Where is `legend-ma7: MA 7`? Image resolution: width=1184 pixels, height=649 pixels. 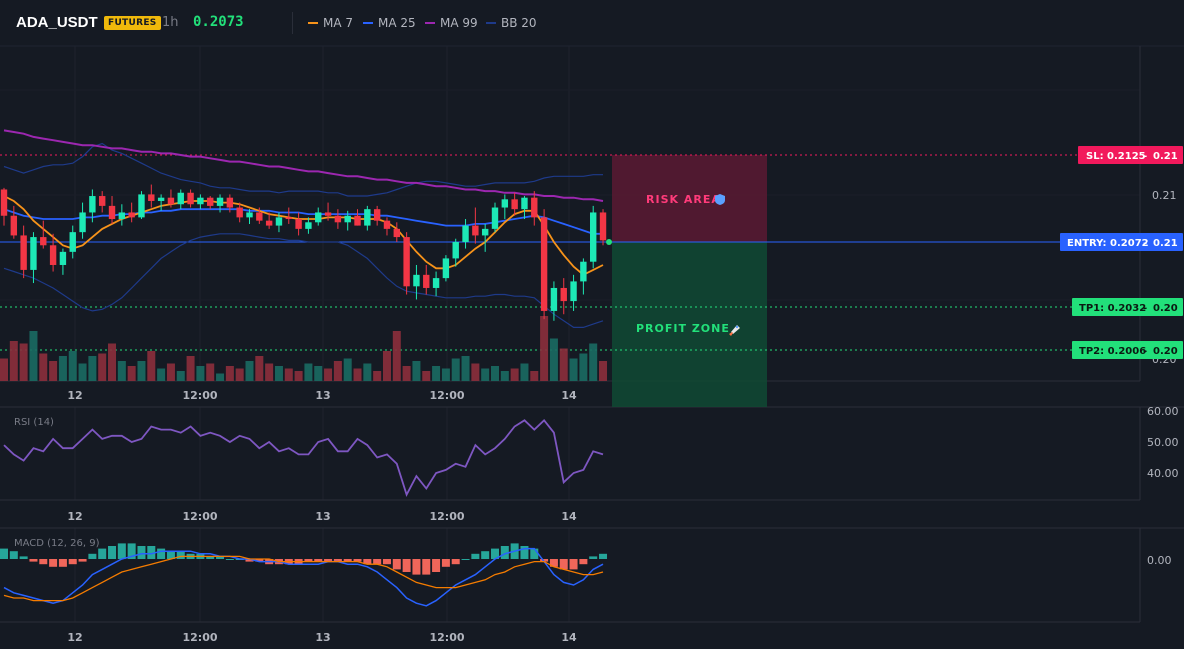 legend-ma7: MA 7 is located at coordinates (330, 23).